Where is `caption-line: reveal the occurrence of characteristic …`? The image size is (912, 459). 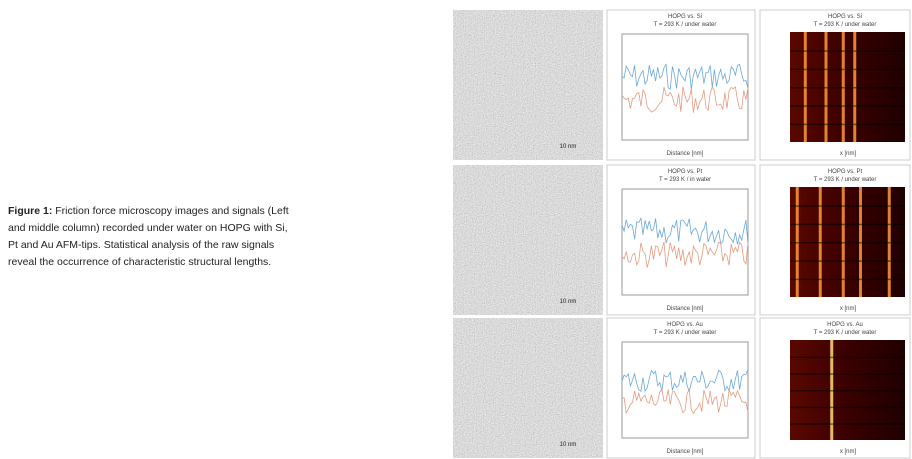
caption-line: reveal the occurrence of characteristic … is located at coordinates (140, 262).